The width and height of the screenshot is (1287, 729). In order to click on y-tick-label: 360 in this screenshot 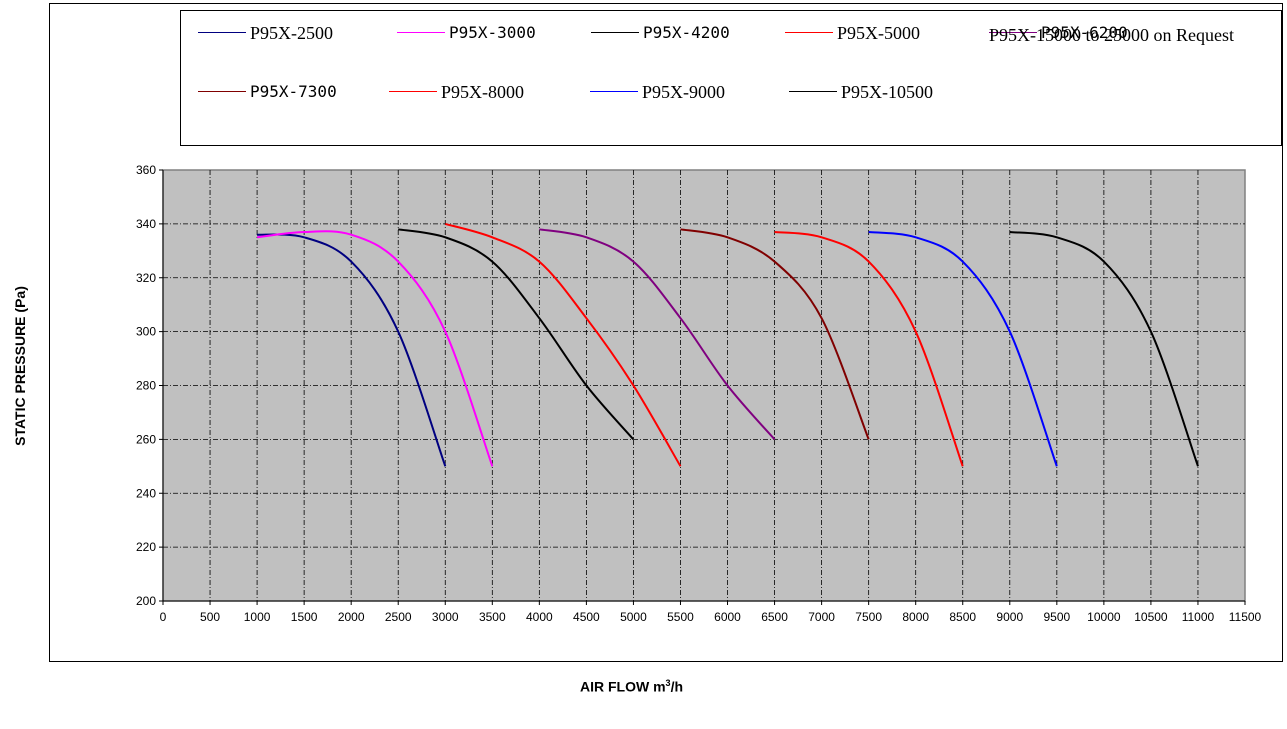, I will do `click(146, 170)`.